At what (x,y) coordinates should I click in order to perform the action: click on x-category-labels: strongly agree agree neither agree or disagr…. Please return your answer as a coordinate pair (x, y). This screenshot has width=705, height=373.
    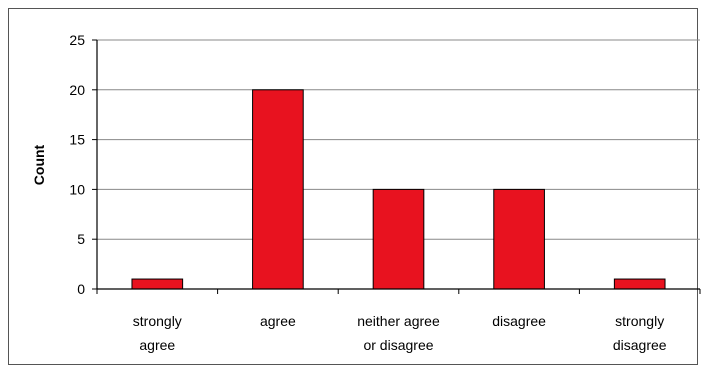
    Looking at the image, I should click on (400, 333).